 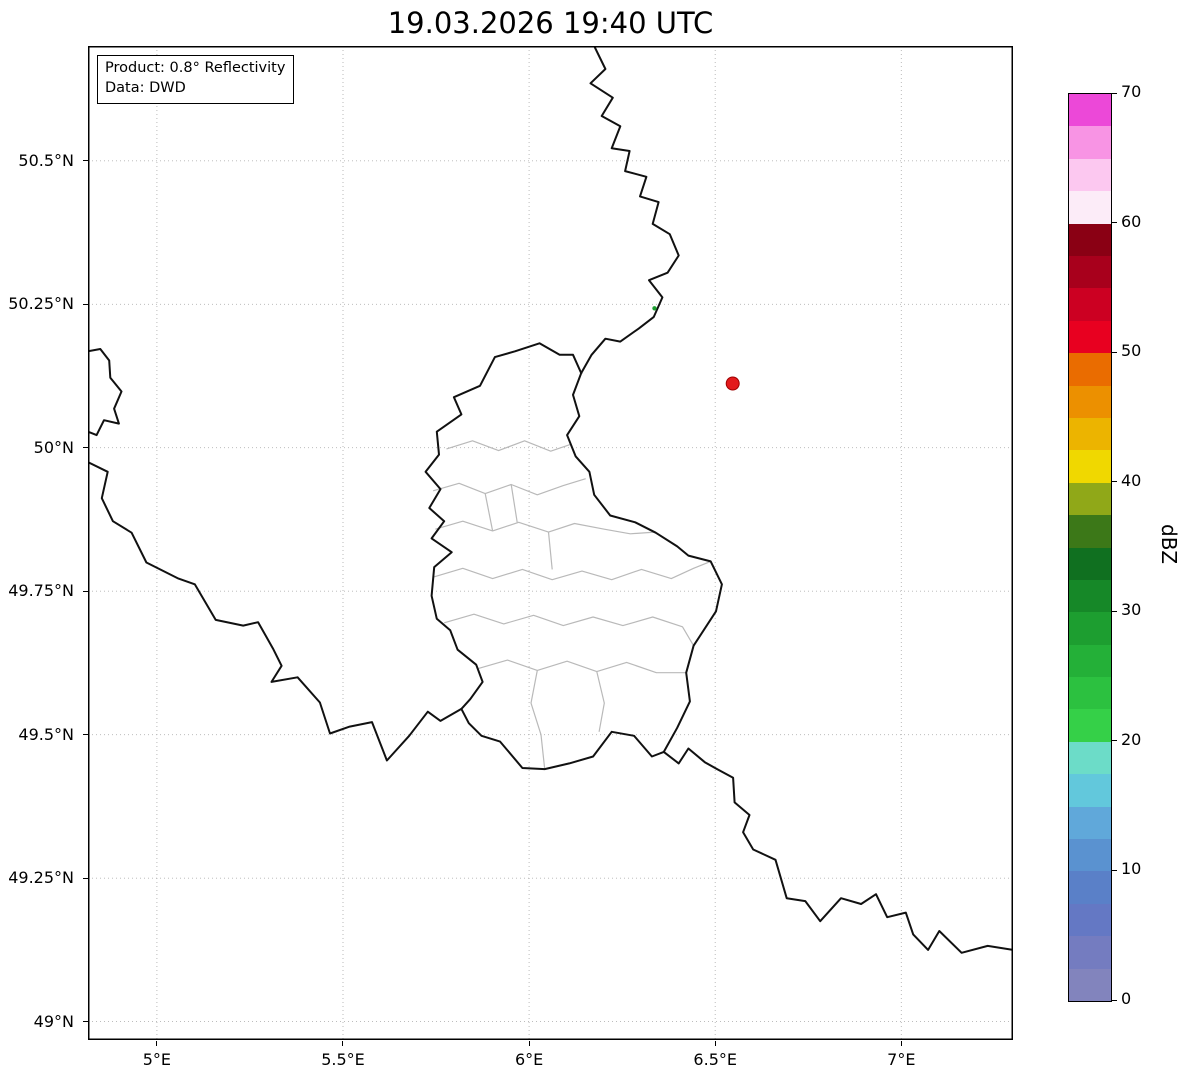 I want to click on y-tick-label: 49.25°N, so click(x=41, y=878).